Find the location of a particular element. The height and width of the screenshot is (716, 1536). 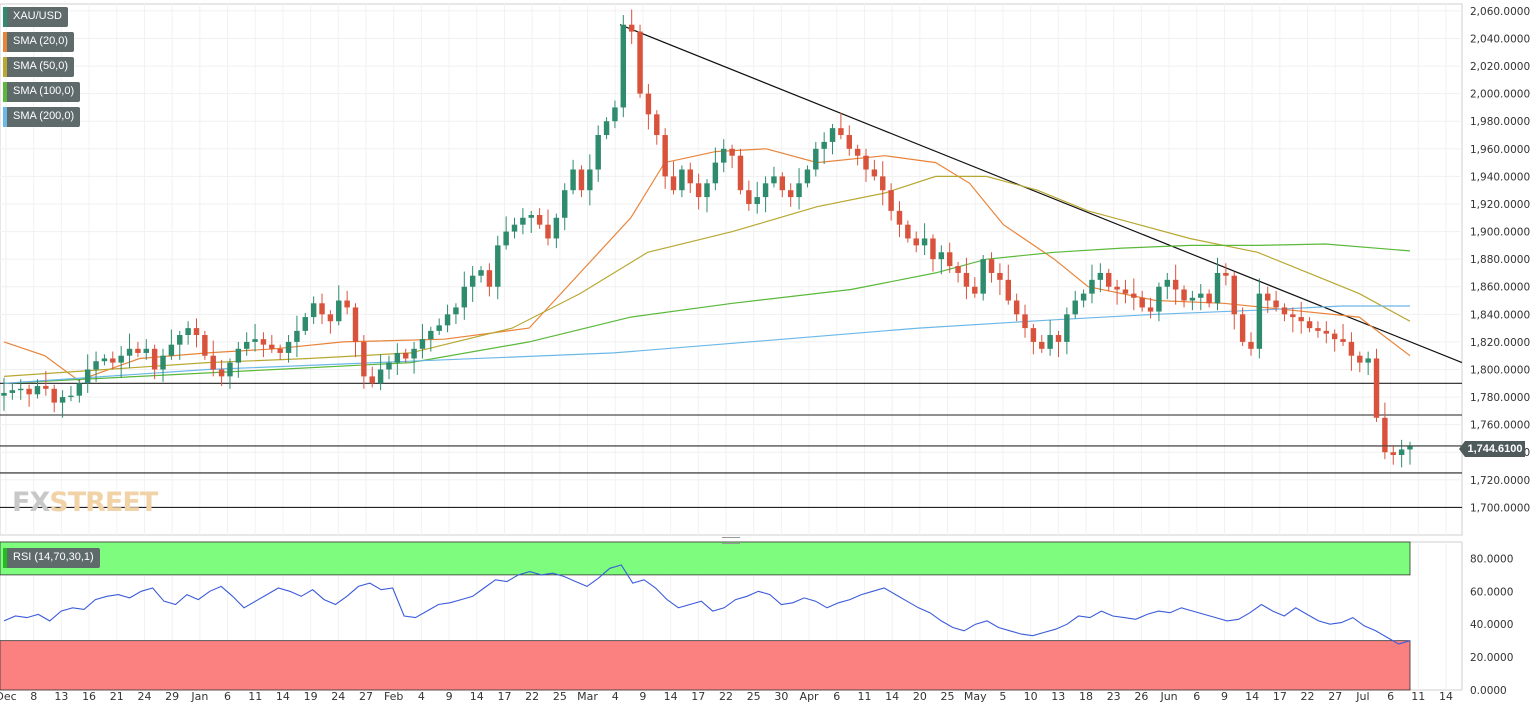

legend-rsi: RSI (14,70,30,1) is located at coordinates (51, 558).